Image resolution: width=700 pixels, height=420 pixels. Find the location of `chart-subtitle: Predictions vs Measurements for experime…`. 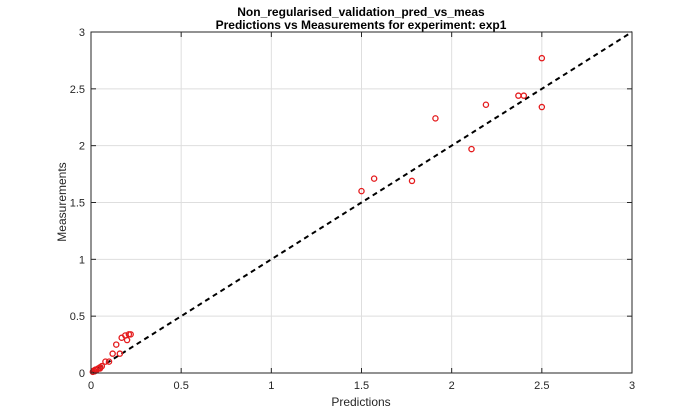

chart-subtitle: Predictions vs Measurements for experime… is located at coordinates (361, 25).